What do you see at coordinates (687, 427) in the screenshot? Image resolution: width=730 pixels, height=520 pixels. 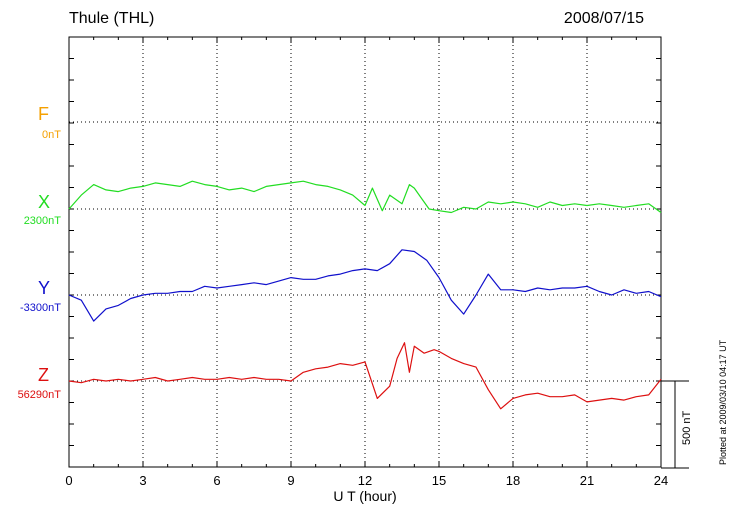 I see `scale-bar-label: 500 nT` at bounding box center [687, 427].